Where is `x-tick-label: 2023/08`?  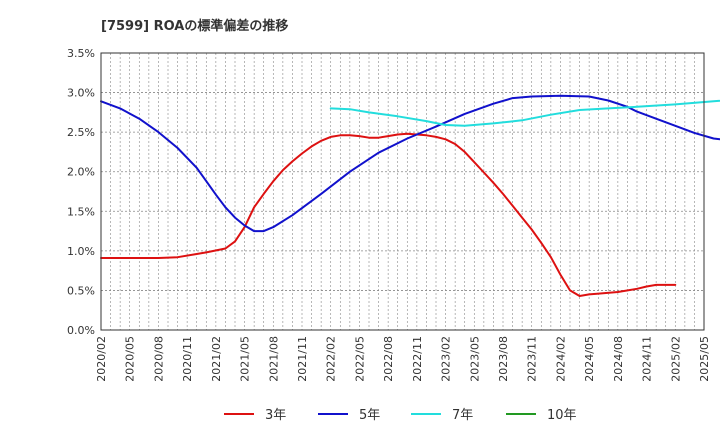
x-tick-label: 2023/08 is located at coordinates (503, 359).